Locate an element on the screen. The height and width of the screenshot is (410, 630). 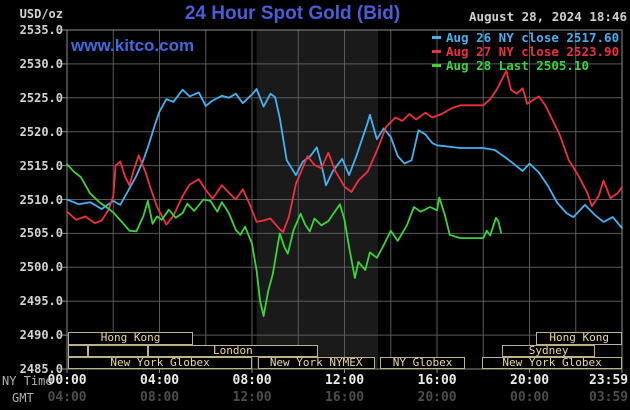
kitco-watermark-link: www.kitco.com is located at coordinates (133, 45).